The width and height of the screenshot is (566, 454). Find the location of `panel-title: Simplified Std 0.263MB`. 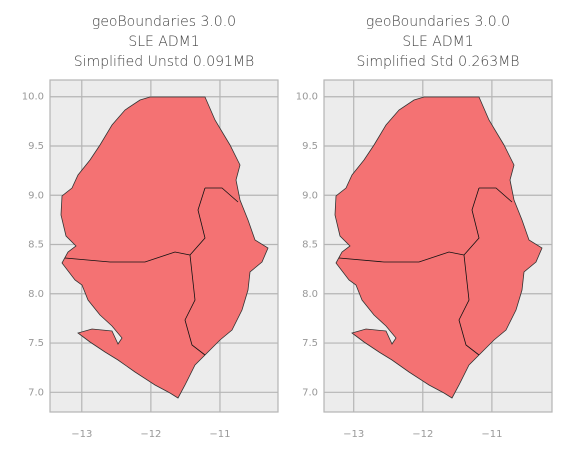

panel-title: Simplified Std 0.263MB is located at coordinates (438, 62).